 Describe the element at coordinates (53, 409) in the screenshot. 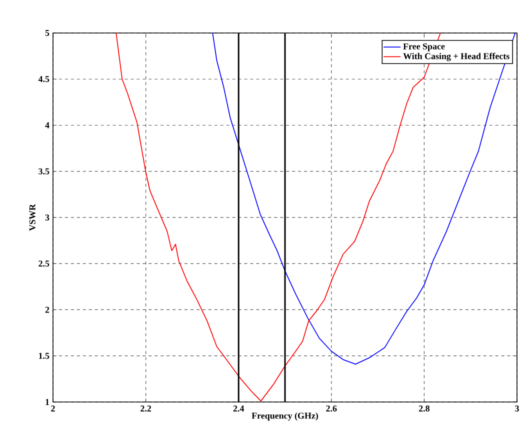

I see `x-tick-label: 2` at that location.